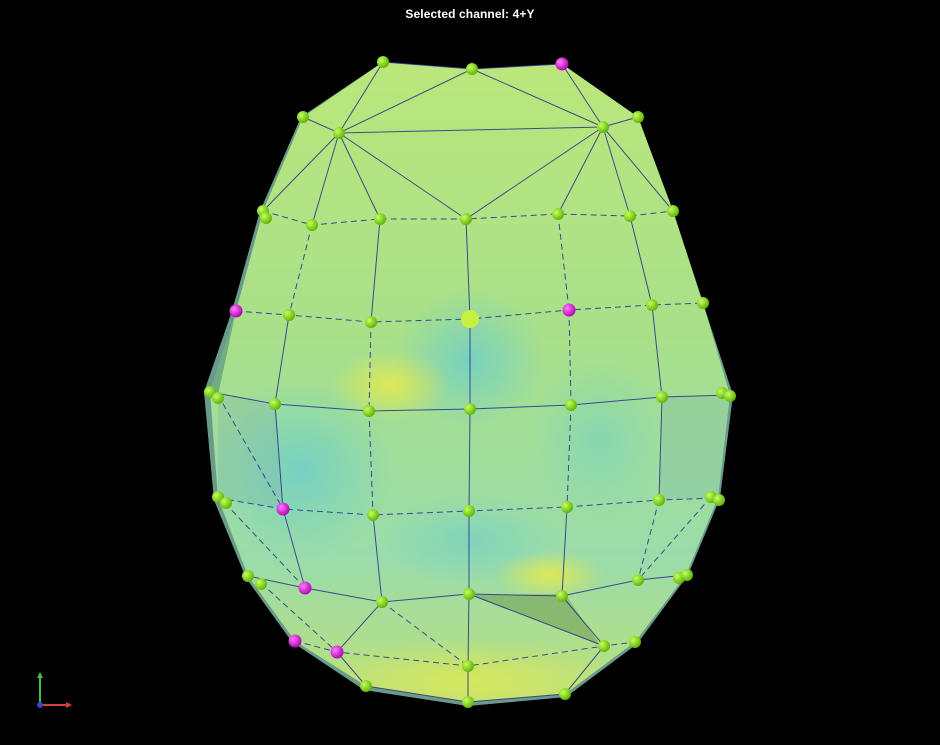 The height and width of the screenshot is (745, 940). Describe the element at coordinates (69, 705) in the screenshot. I see `axis-x-arrow` at that location.